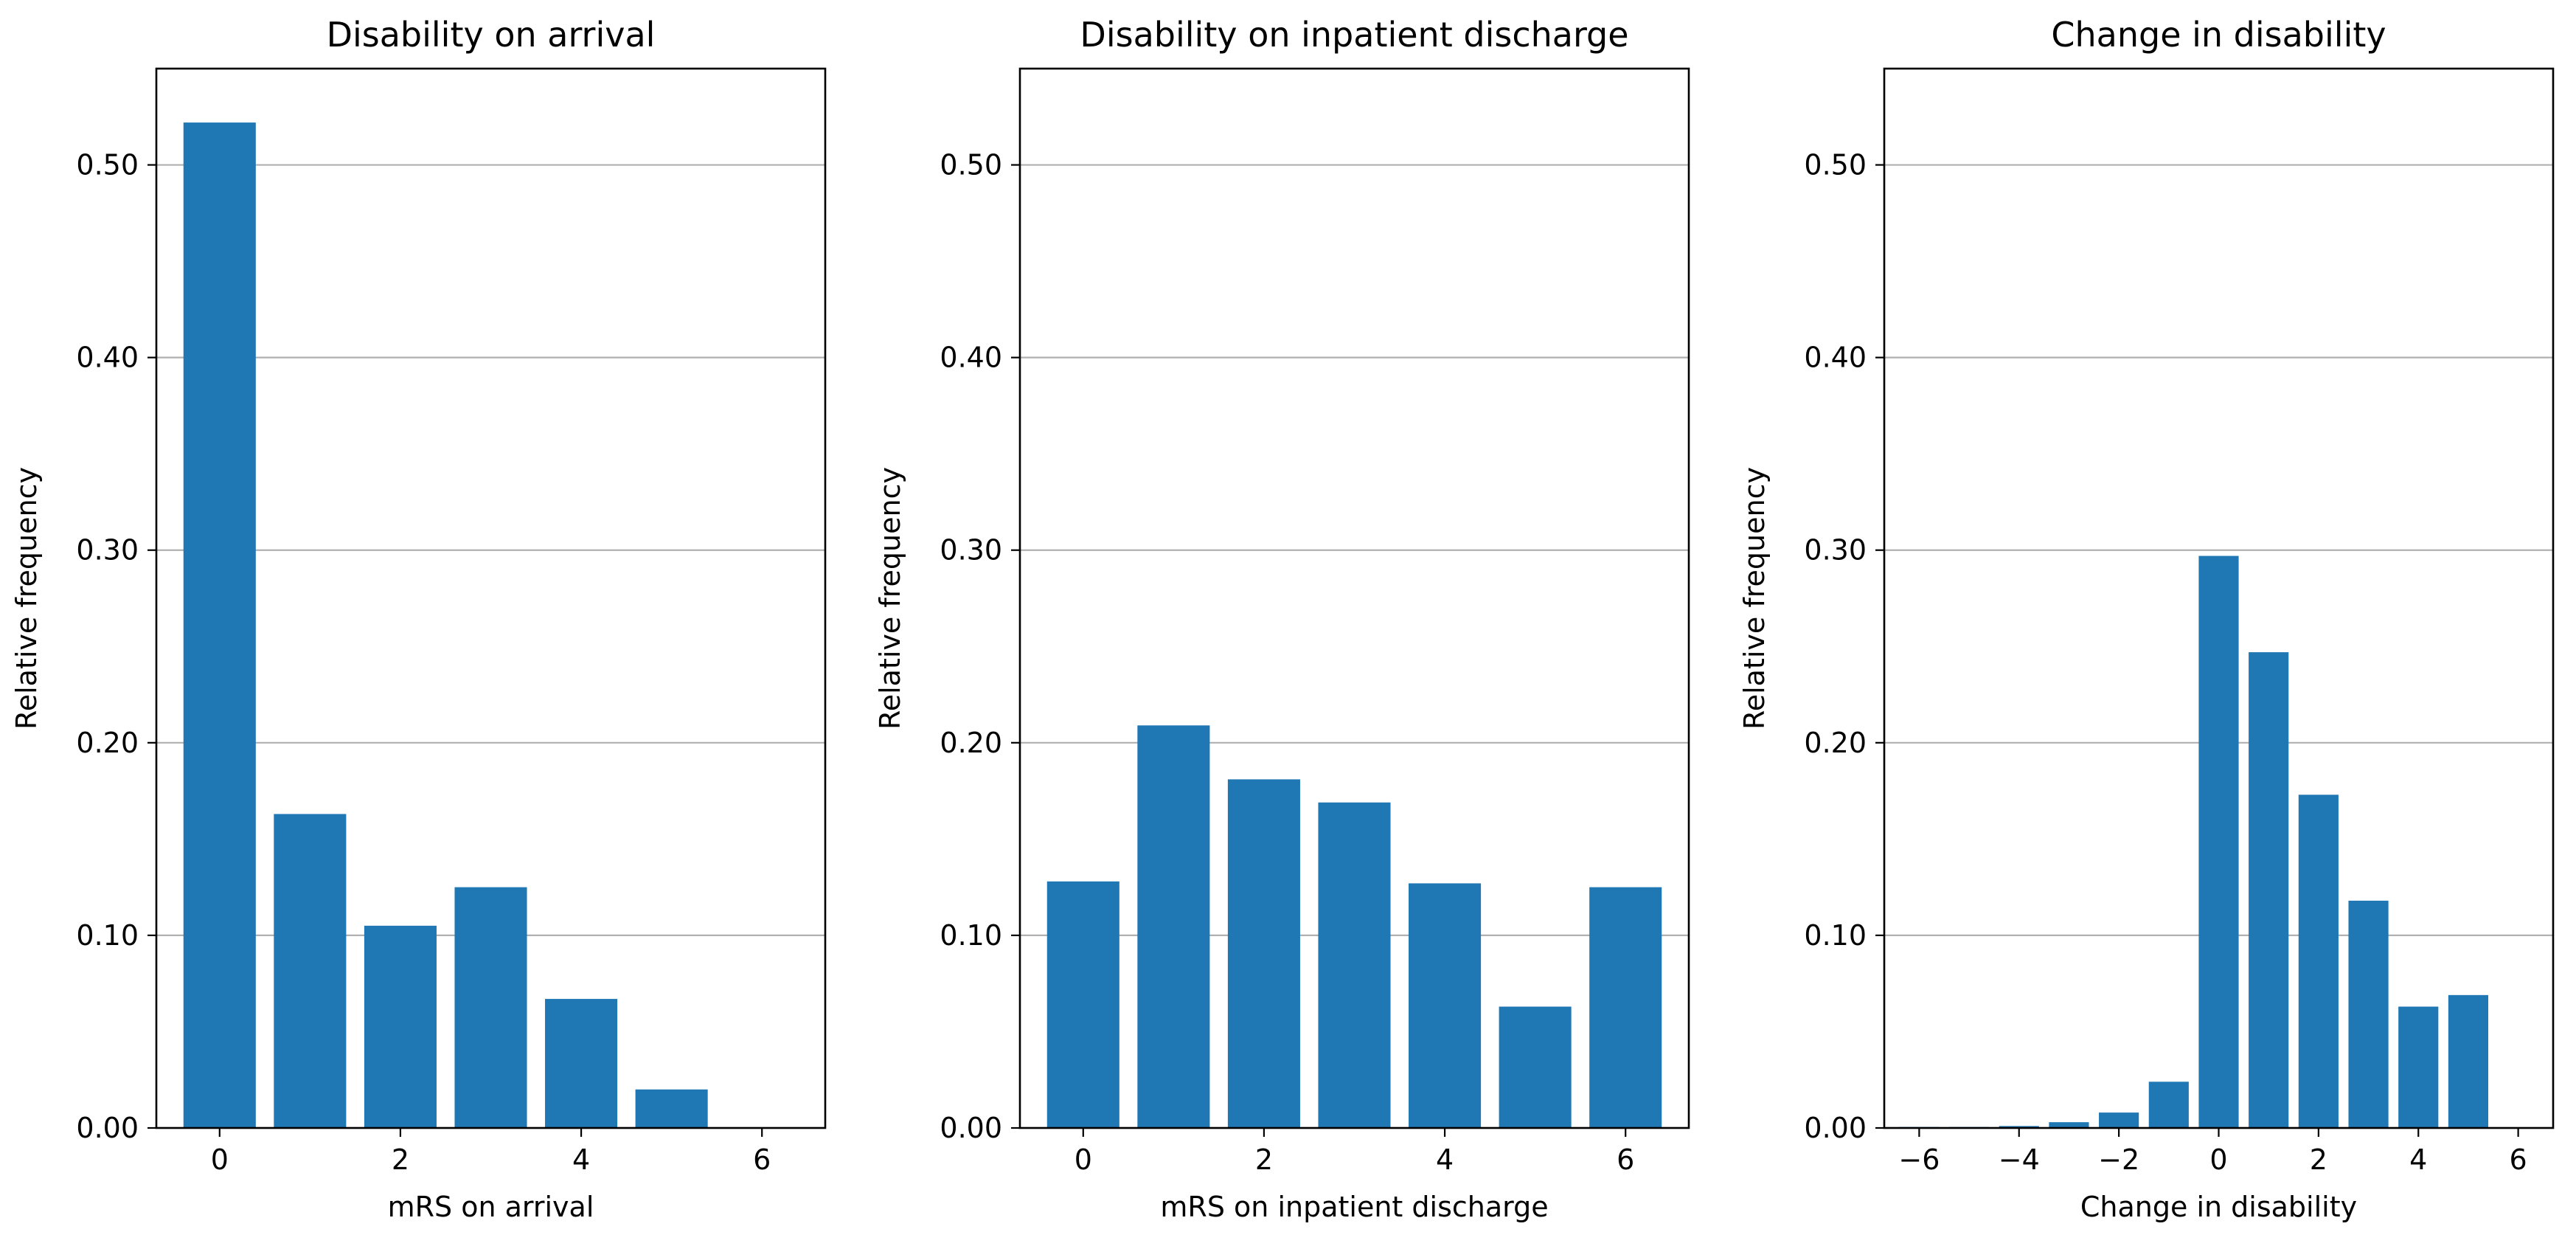  What do you see at coordinates (2218, 35) in the screenshot?
I see `chart-title: Change in disability` at bounding box center [2218, 35].